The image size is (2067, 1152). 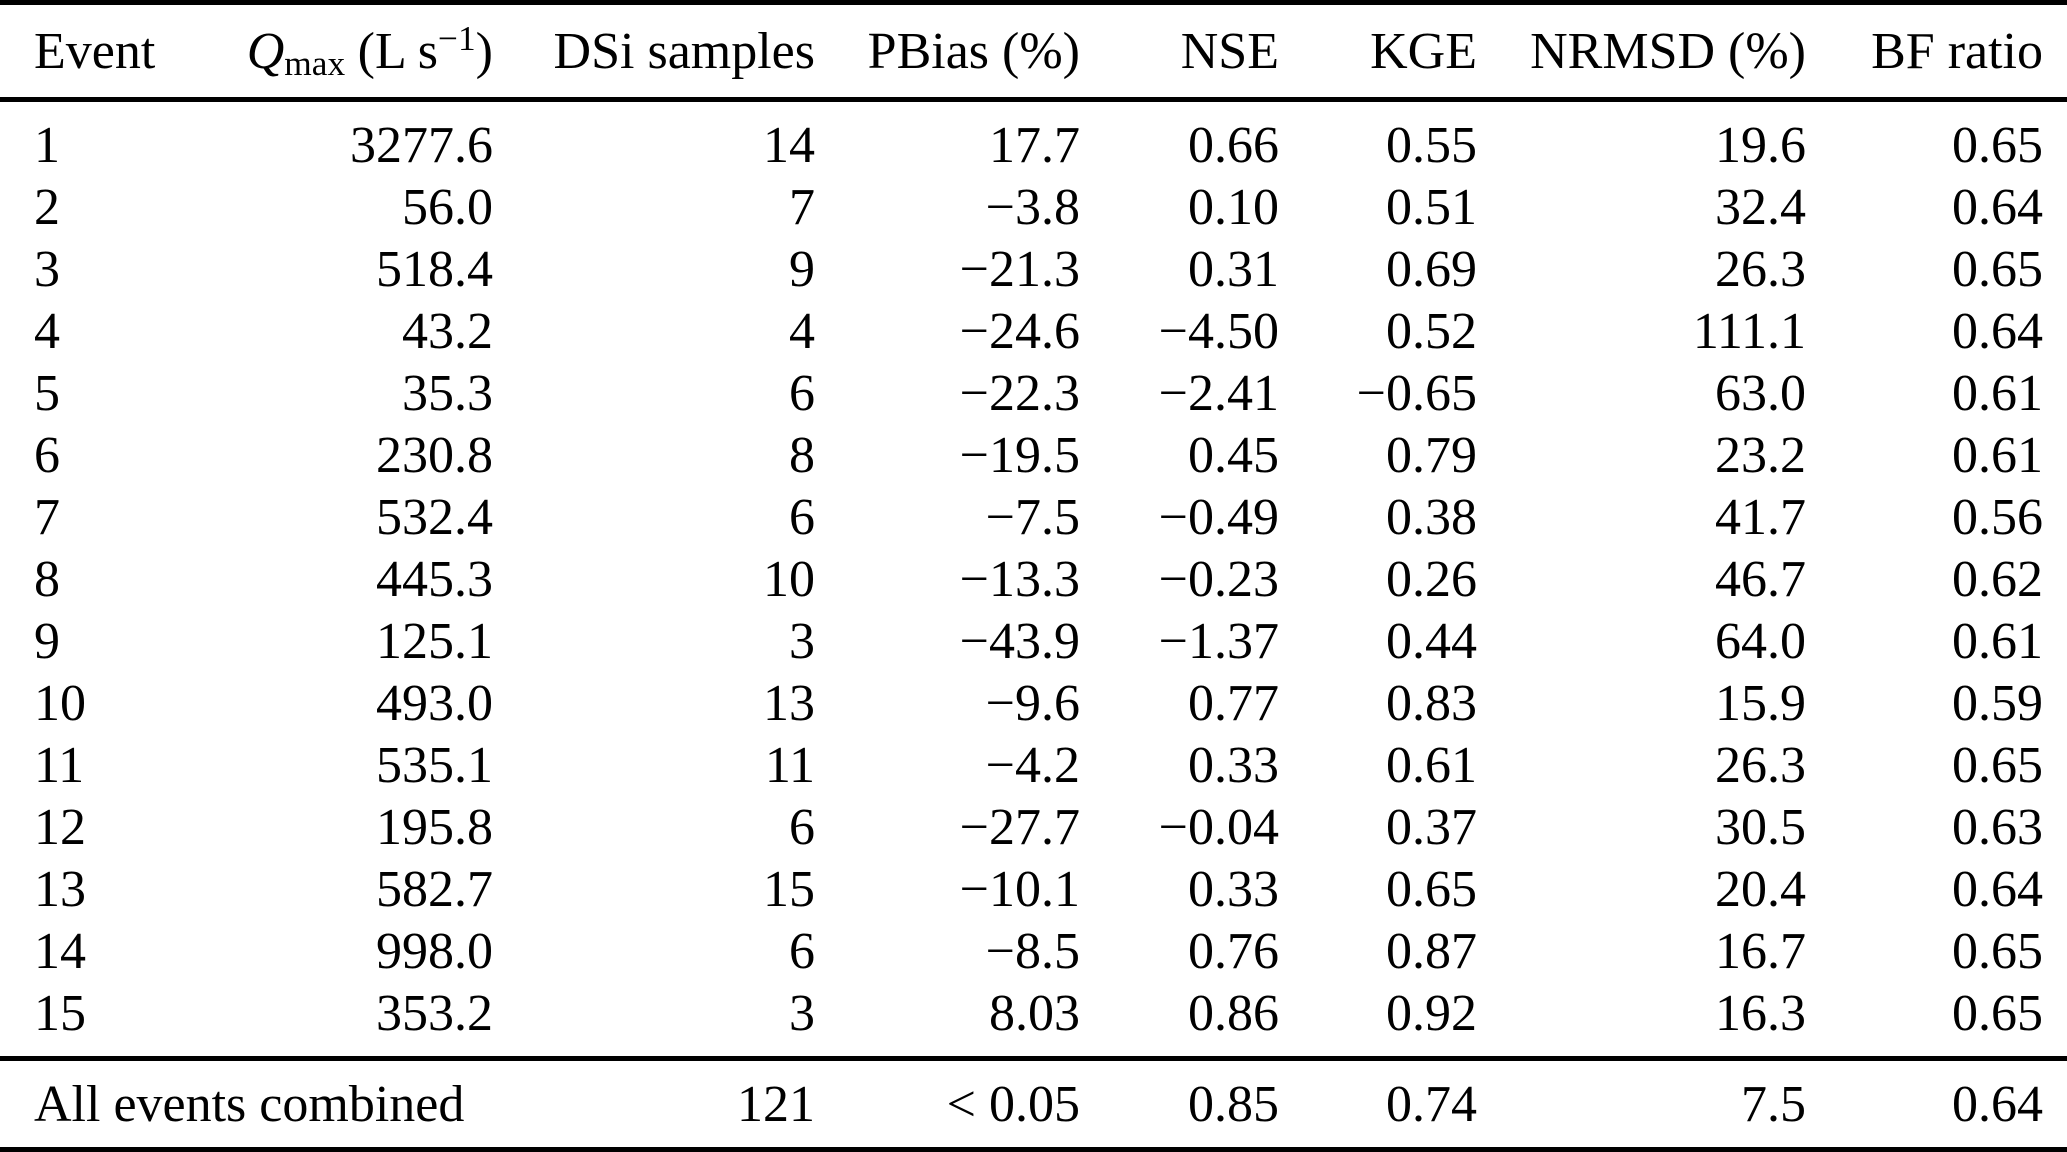 What do you see at coordinates (60, 889) in the screenshot?
I see `cell-event: 13` at bounding box center [60, 889].